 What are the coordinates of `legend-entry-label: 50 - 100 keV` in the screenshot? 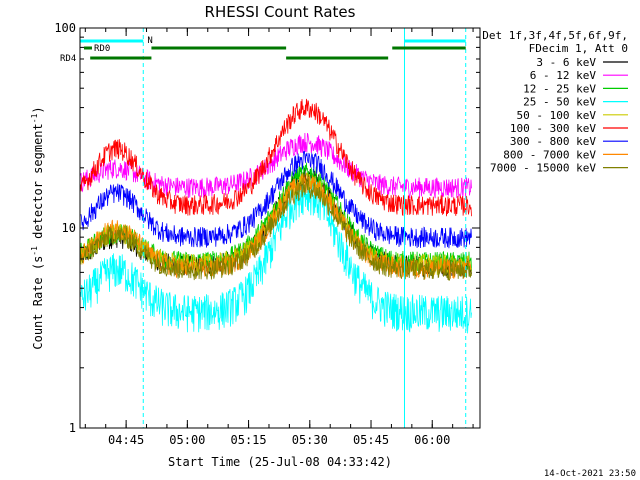 It's located at (557, 115).